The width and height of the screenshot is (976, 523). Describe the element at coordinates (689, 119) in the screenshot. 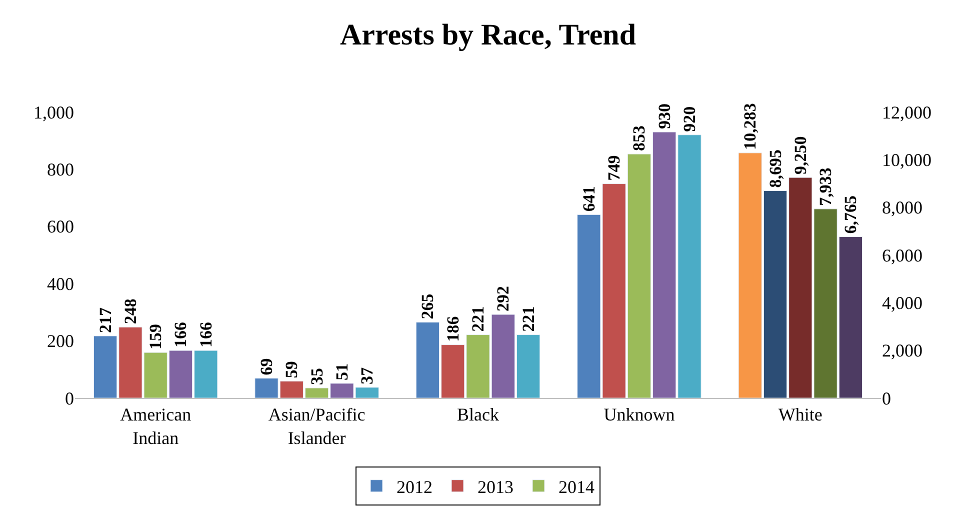

I see `data-label: 920` at that location.